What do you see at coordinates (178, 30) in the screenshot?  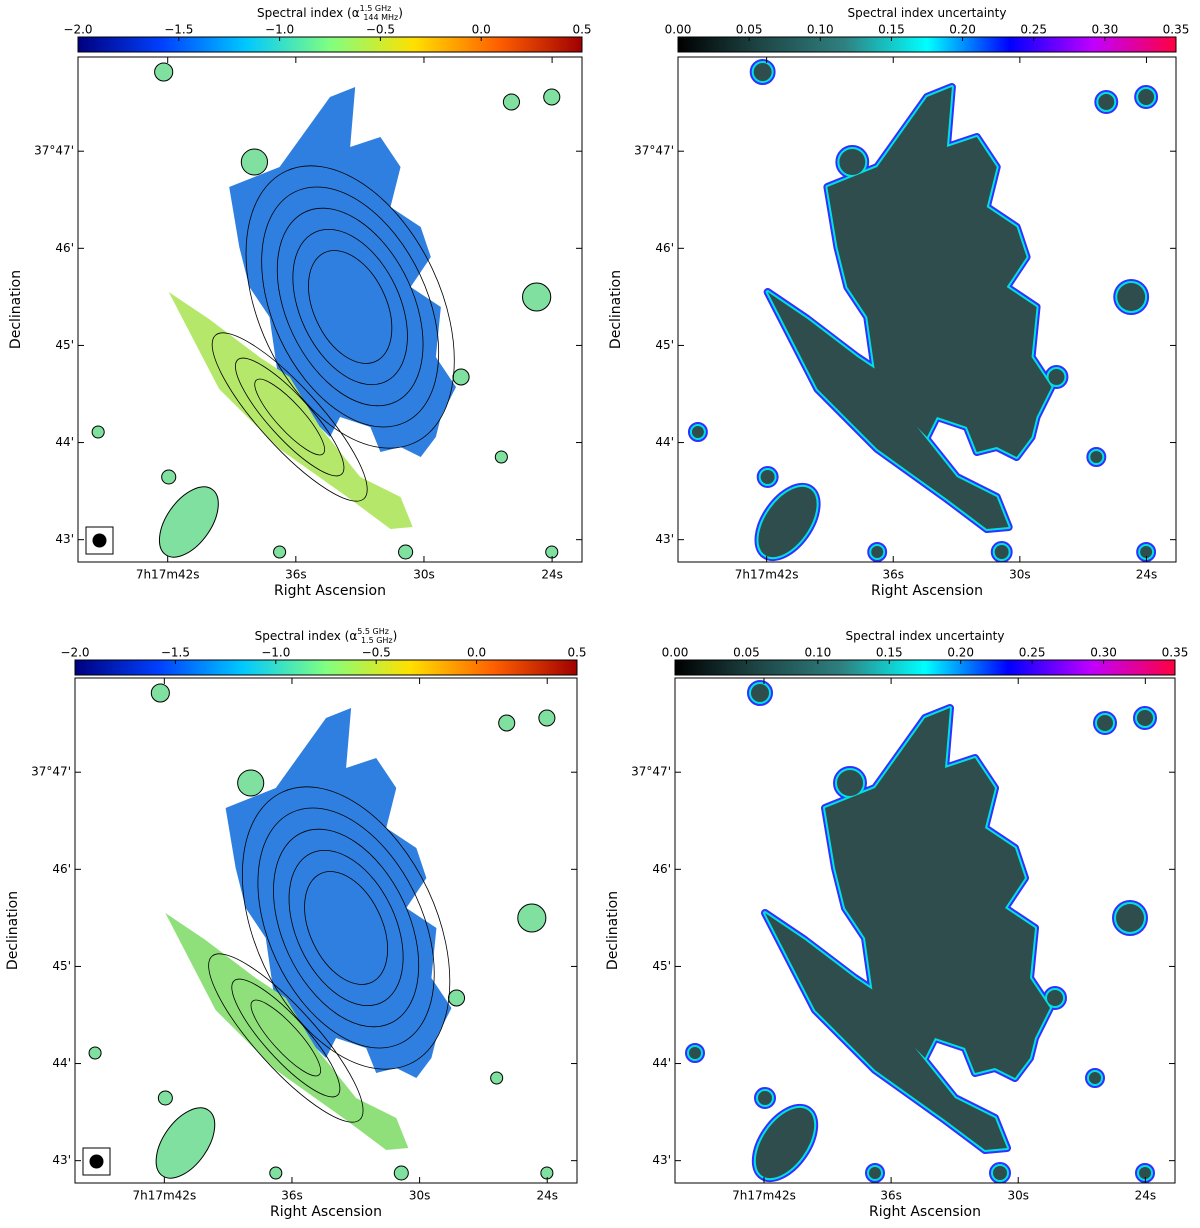 I see `colorbar-tick-label: −1.5` at bounding box center [178, 30].